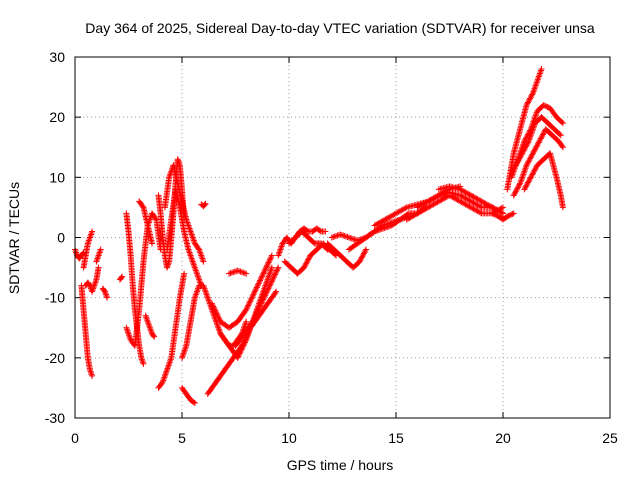  Describe the element at coordinates (57, 177) in the screenshot. I see `y-tick-label: 10` at that location.